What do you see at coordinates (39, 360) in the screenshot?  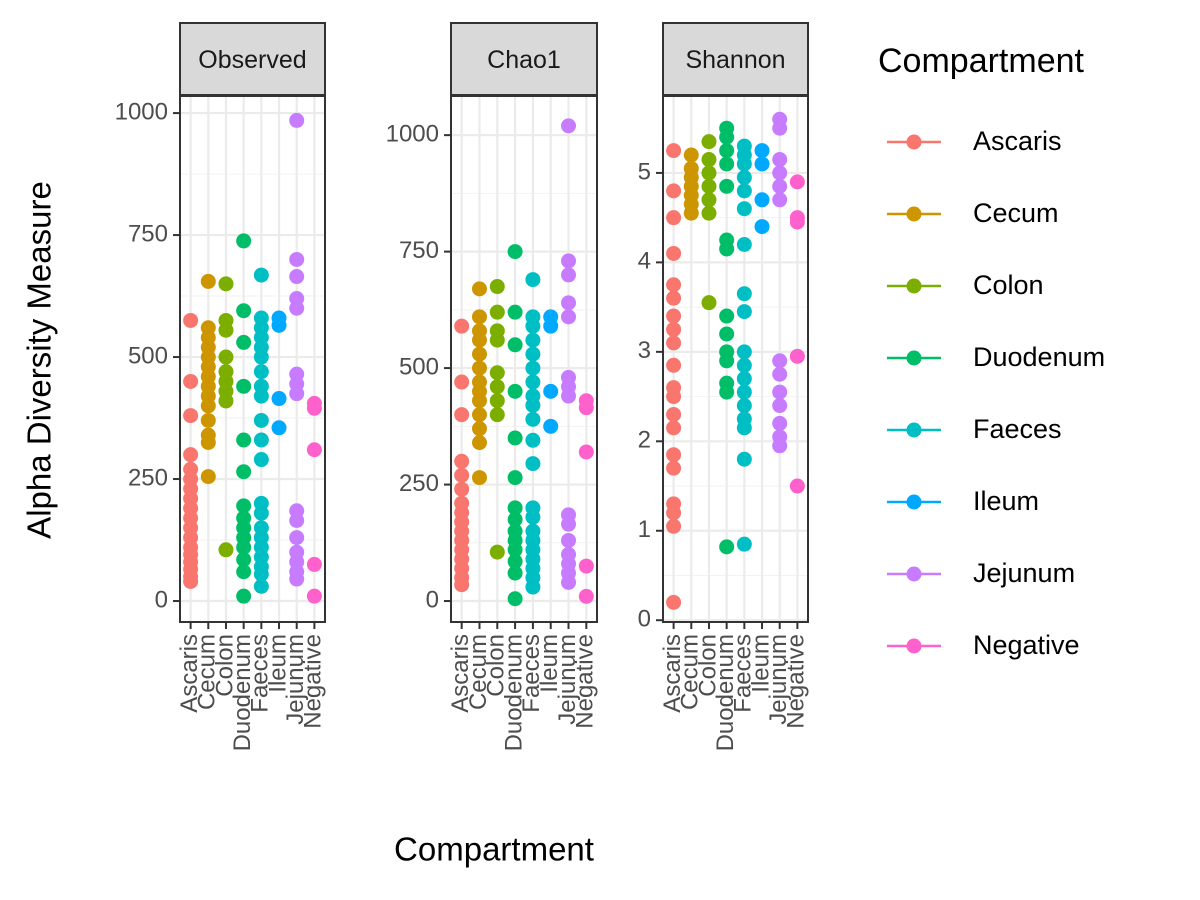 I see `y-axis-title: Alpha Diversity Measure` at bounding box center [39, 360].